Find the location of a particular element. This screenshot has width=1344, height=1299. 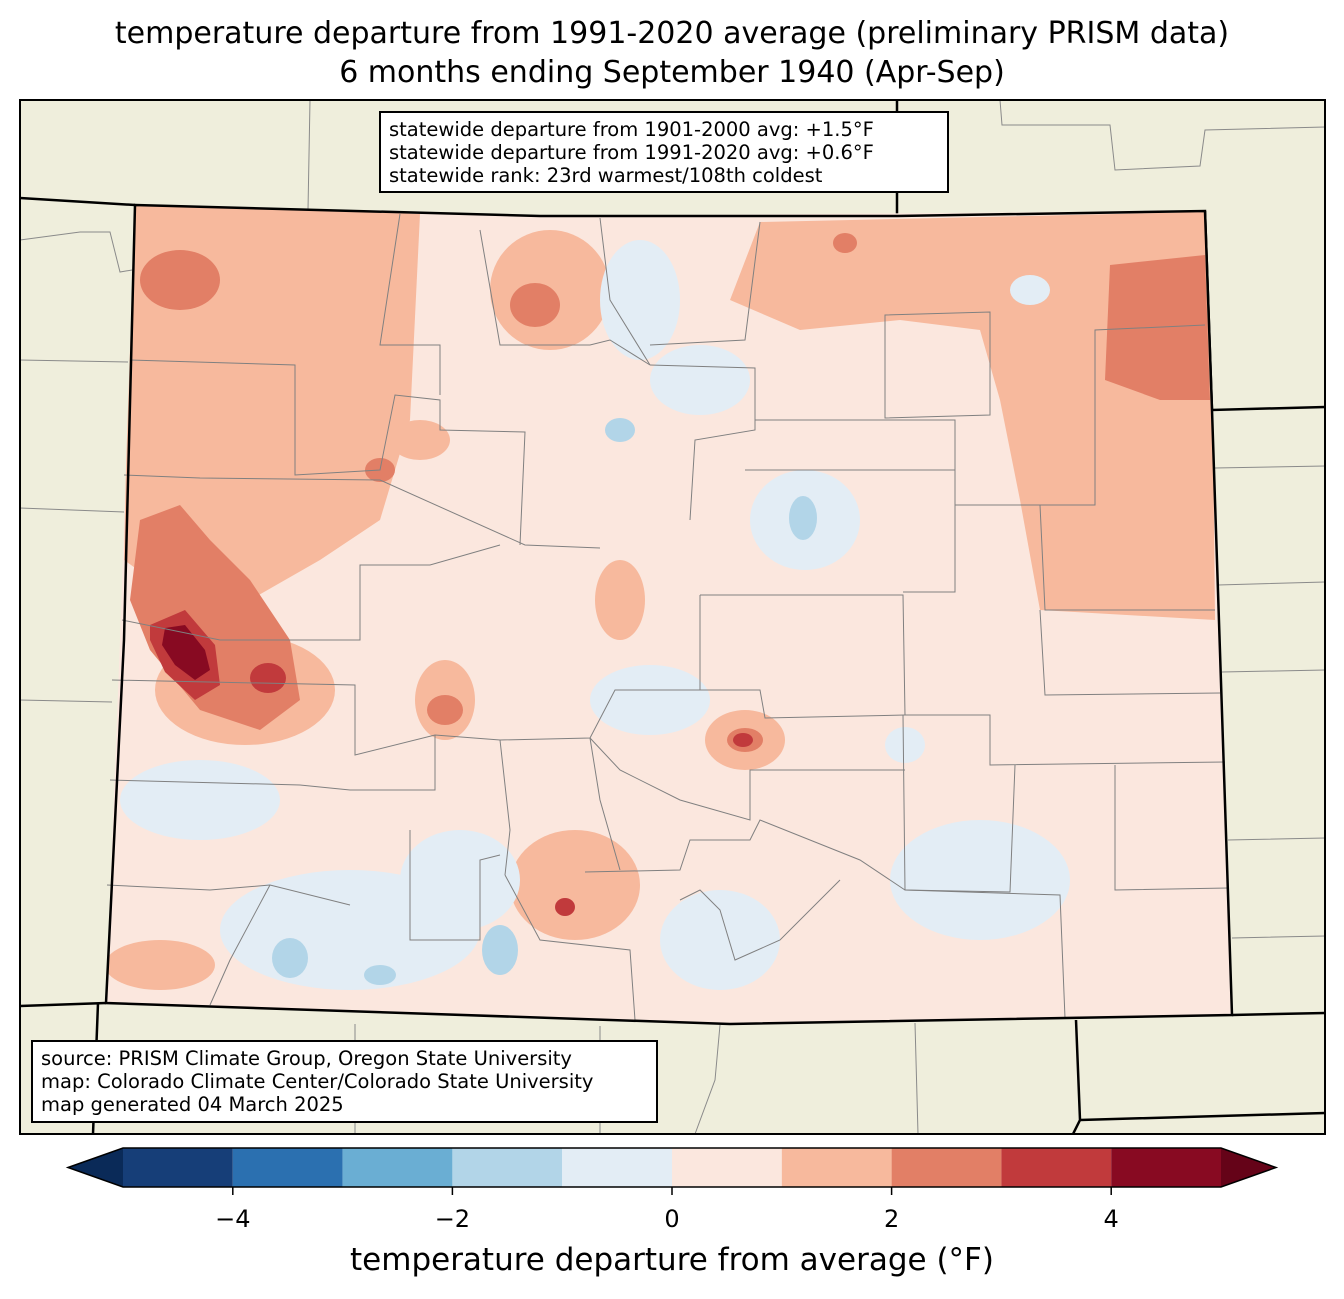

colorbar-tick-label: −4 is located at coordinates (233, 1219).